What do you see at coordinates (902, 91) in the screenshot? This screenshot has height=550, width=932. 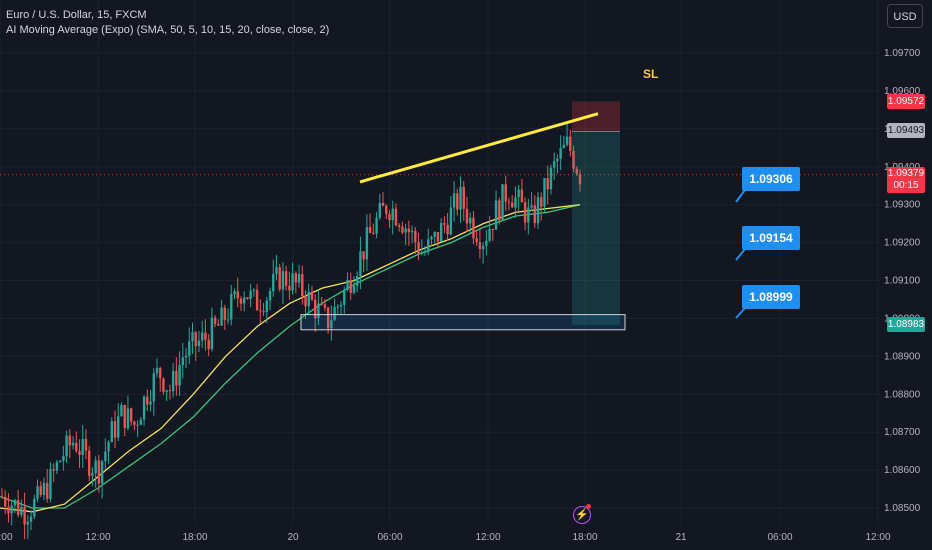 I see `y-tick-label: 1.09600` at bounding box center [902, 91].